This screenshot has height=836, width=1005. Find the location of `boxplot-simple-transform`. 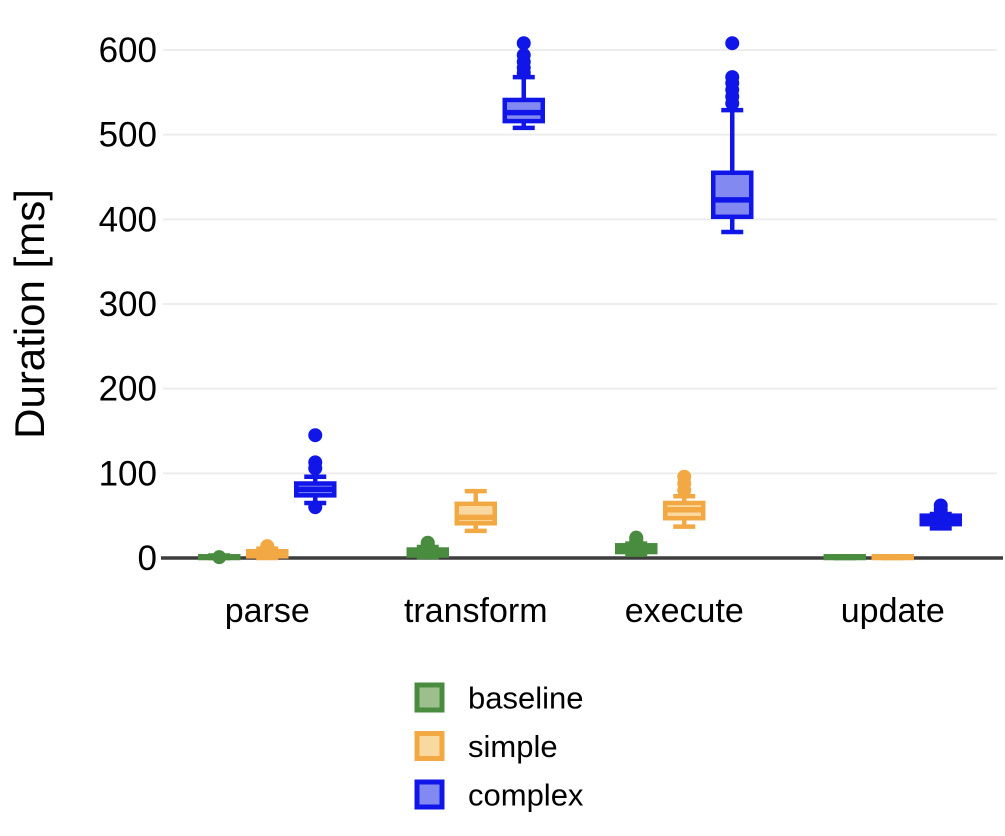

boxplot-simple-transform is located at coordinates (475, 511).